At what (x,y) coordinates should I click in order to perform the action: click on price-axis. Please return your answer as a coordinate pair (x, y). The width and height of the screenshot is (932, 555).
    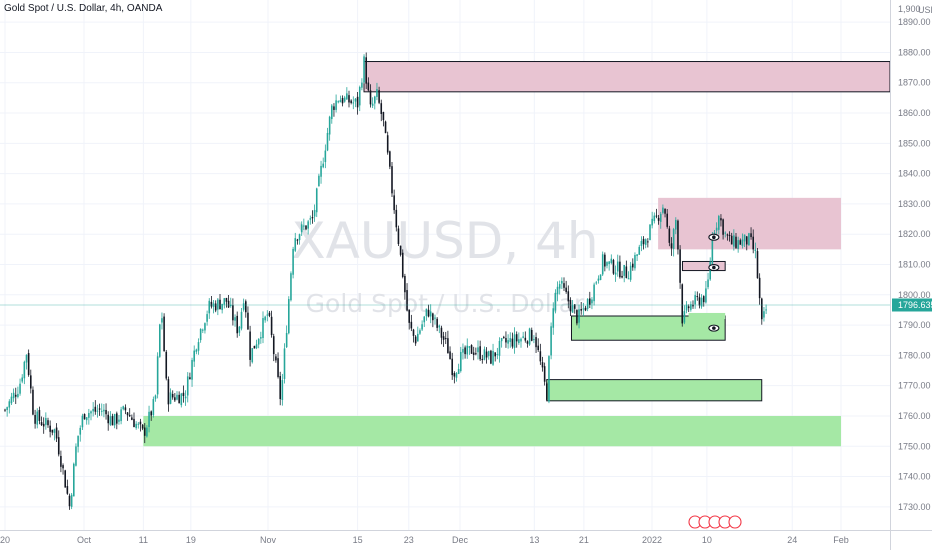
    Looking at the image, I should click on (911, 275).